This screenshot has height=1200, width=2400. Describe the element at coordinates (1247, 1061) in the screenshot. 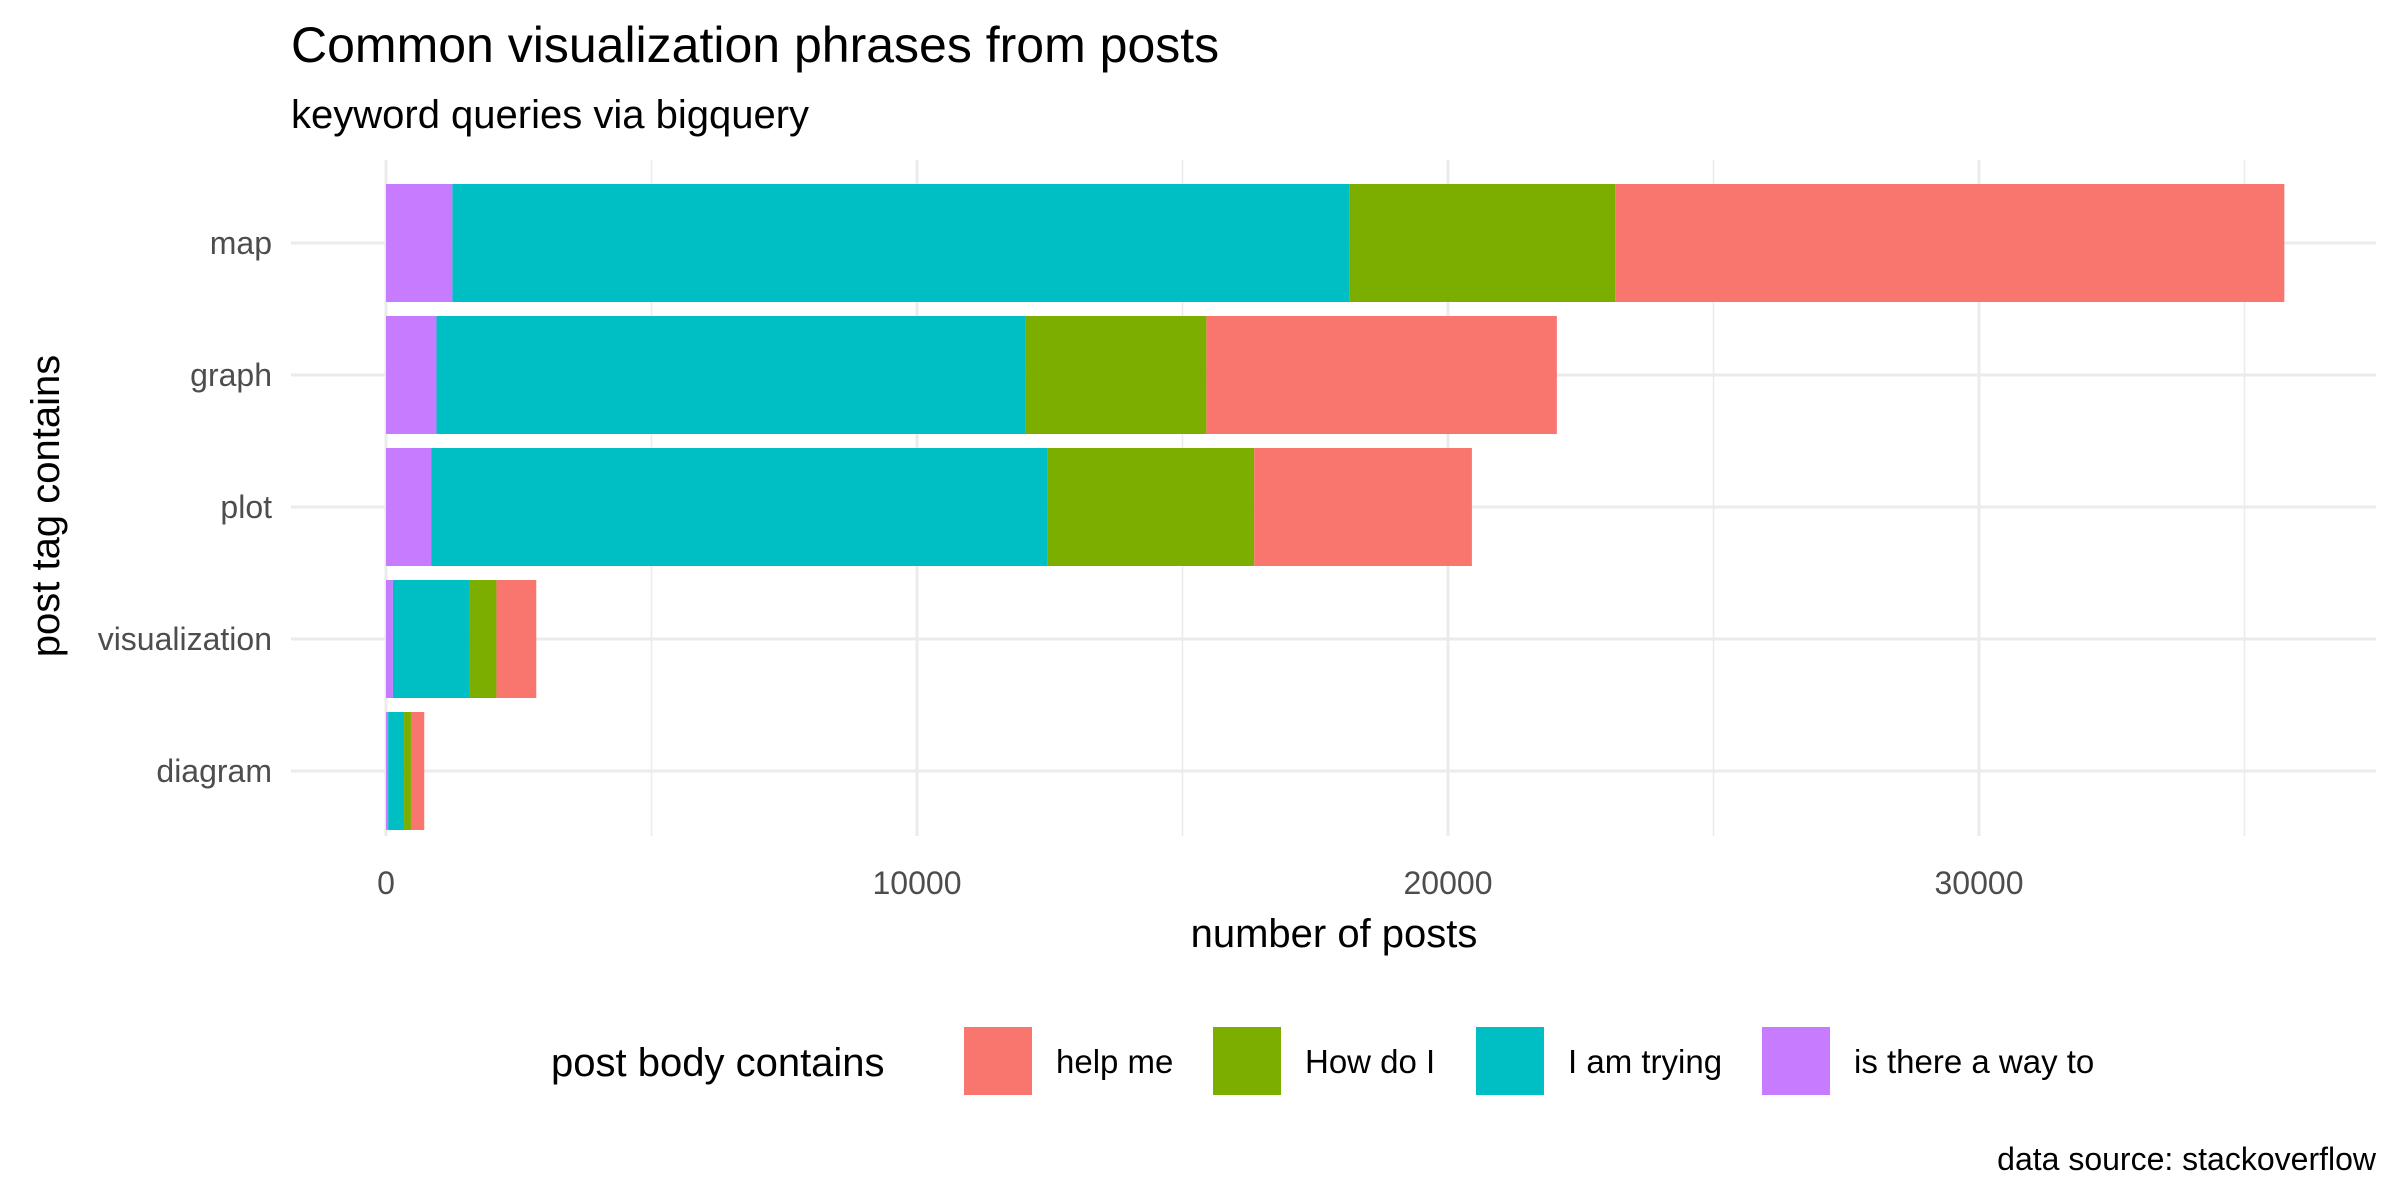

I see `legend-key-how-do-i` at that location.